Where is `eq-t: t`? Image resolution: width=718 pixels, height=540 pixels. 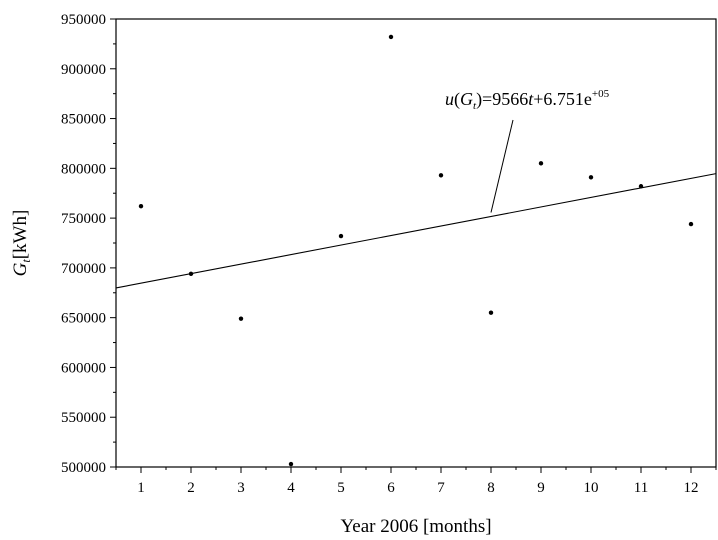 eq-t: t is located at coordinates (531, 99).